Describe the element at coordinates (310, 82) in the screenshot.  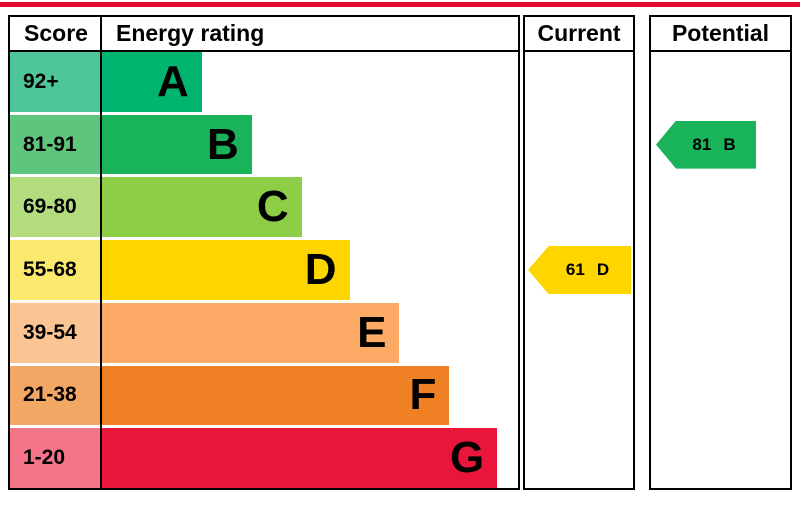
I see `bar-area-a: A` at that location.